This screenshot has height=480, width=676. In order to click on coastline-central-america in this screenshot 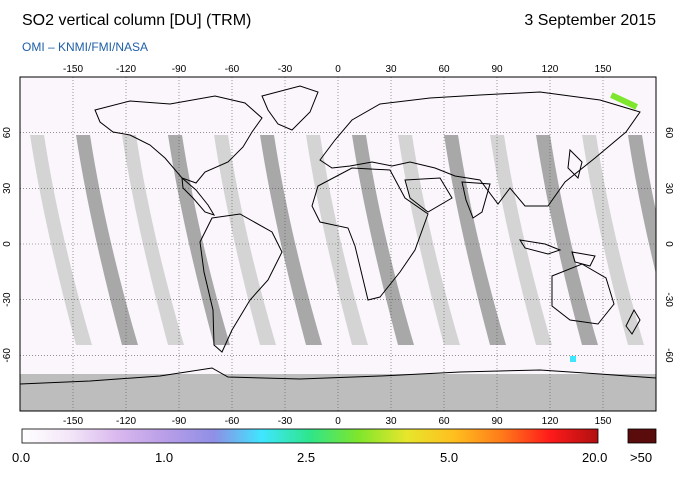, I will do `click(198, 196)`.